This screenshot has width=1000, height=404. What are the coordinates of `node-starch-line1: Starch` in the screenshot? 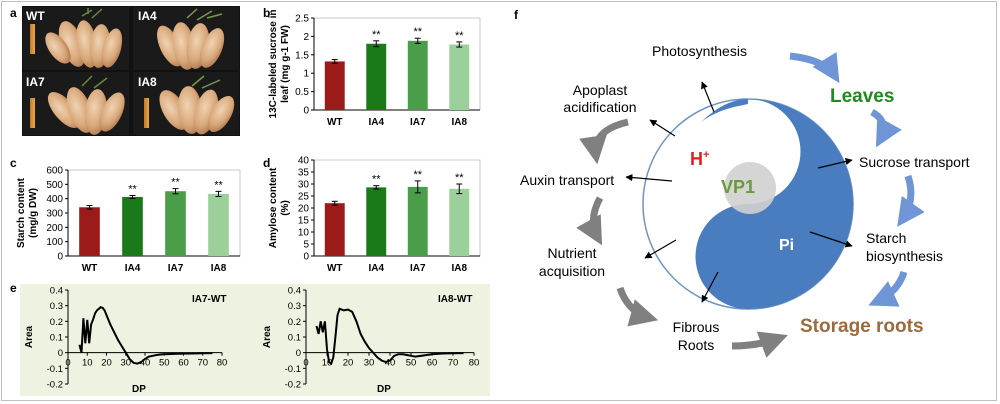 It's located at (886, 238).